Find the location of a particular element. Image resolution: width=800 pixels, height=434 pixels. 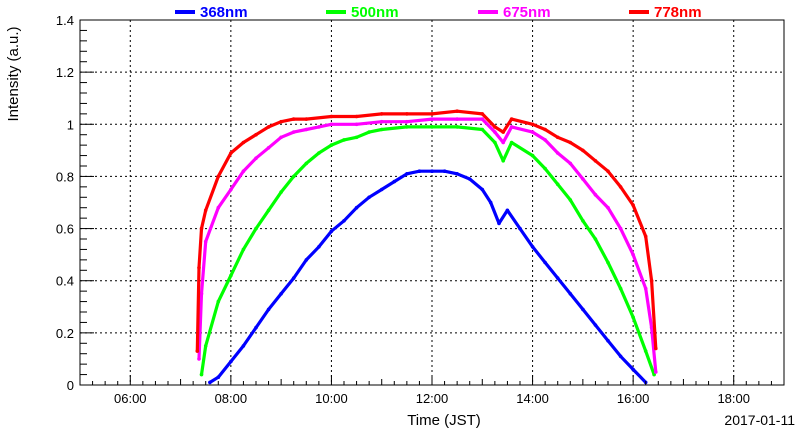

y-tick-label: 1 is located at coordinates (70, 124).